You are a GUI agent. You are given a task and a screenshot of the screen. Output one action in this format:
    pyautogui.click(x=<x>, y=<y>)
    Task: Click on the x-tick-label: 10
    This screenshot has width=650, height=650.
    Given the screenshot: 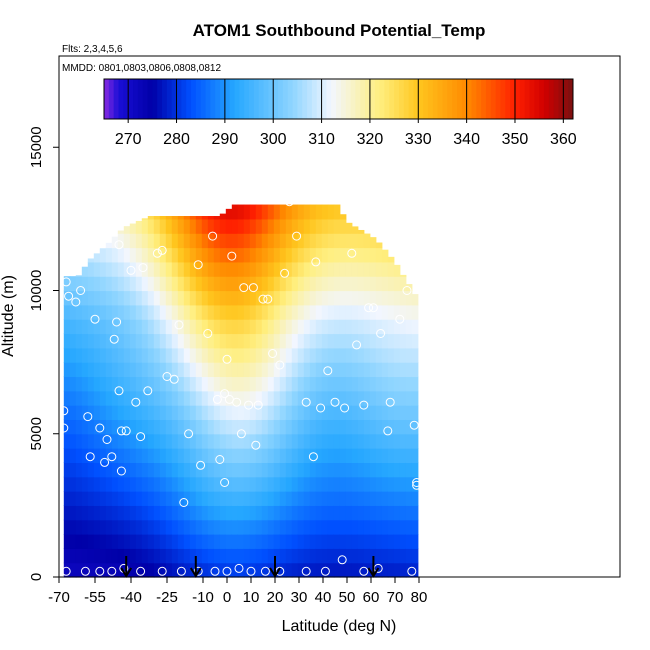 What is the action you would take?
    pyautogui.click(x=251, y=597)
    